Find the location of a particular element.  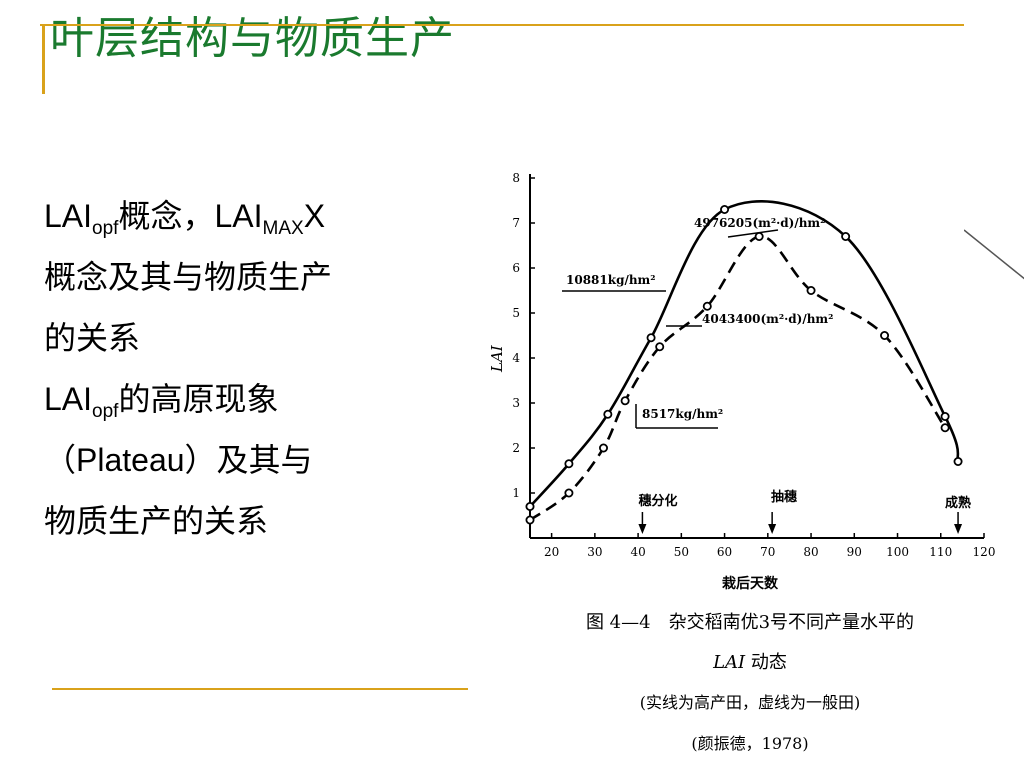

x-tick-label: 50 is located at coordinates (681, 552).